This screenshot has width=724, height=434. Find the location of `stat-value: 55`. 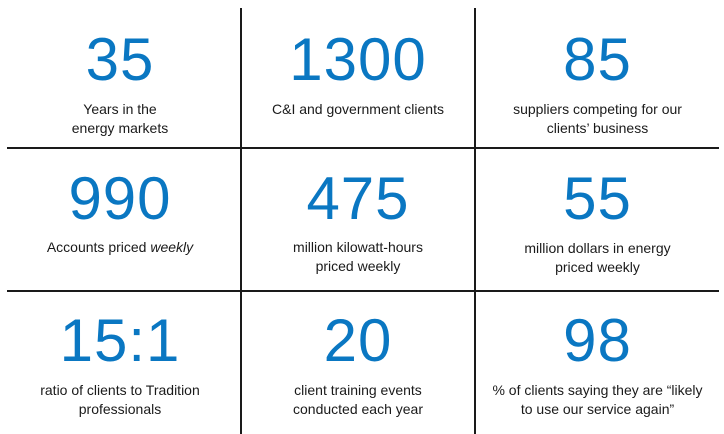

stat-value: 55 is located at coordinates (597, 198).